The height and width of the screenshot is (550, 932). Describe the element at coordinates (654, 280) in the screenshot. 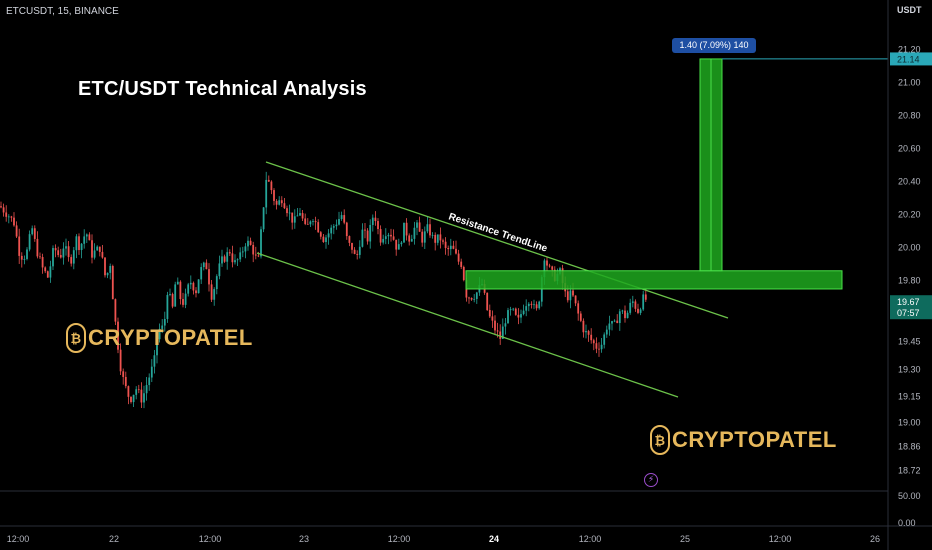

I see `resistance-zone` at that location.